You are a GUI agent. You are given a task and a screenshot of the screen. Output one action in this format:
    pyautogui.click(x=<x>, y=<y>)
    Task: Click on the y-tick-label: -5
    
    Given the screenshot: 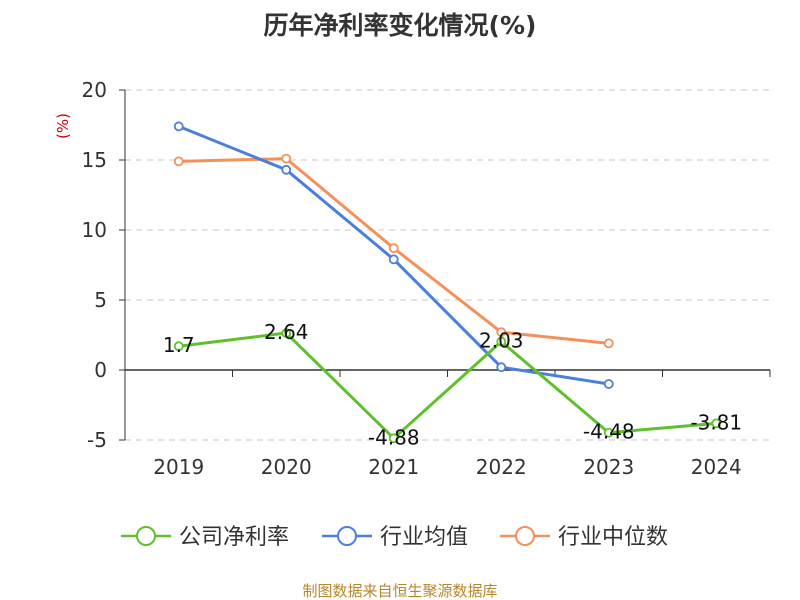 What is the action you would take?
    pyautogui.click(x=97, y=440)
    